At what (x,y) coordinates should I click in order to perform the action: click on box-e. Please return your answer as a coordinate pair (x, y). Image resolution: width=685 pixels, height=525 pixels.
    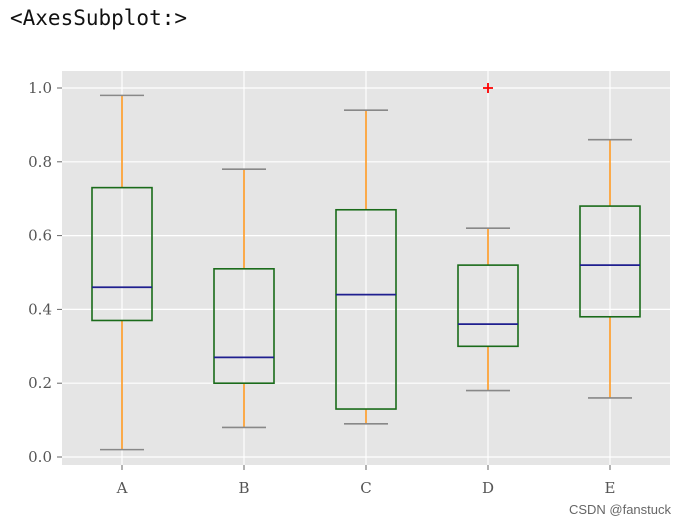
    Looking at the image, I should click on (610, 268).